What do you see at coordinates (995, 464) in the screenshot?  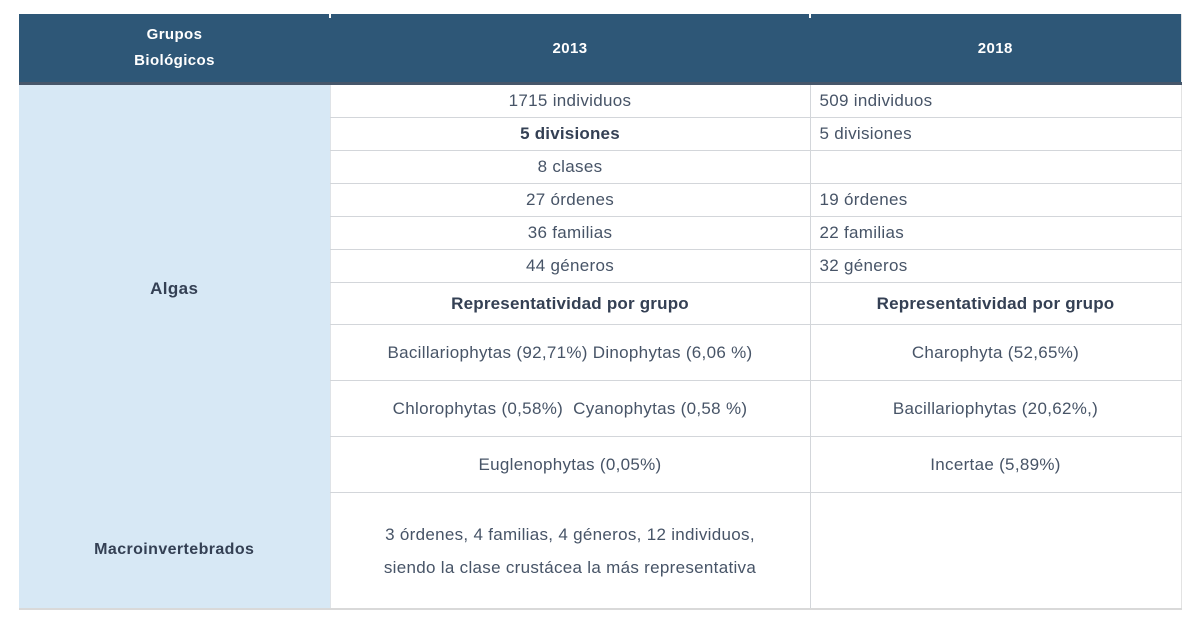 I see `cell-2018-incertae: Incertae (5,89%)` at bounding box center [995, 464].